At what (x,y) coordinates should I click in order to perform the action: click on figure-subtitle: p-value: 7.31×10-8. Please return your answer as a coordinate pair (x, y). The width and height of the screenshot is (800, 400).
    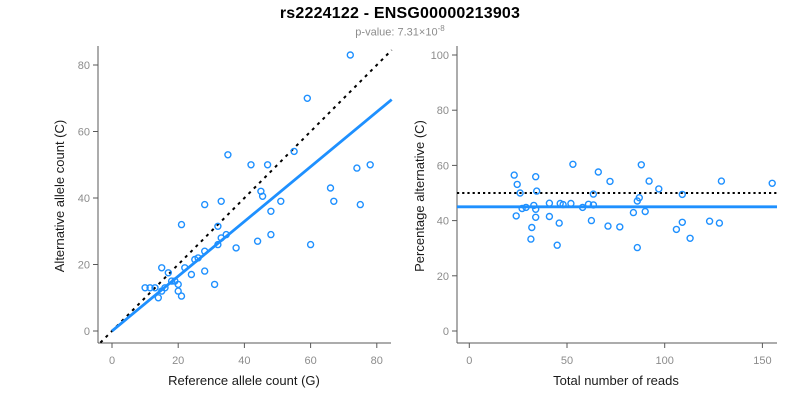
    Looking at the image, I should click on (400, 31).